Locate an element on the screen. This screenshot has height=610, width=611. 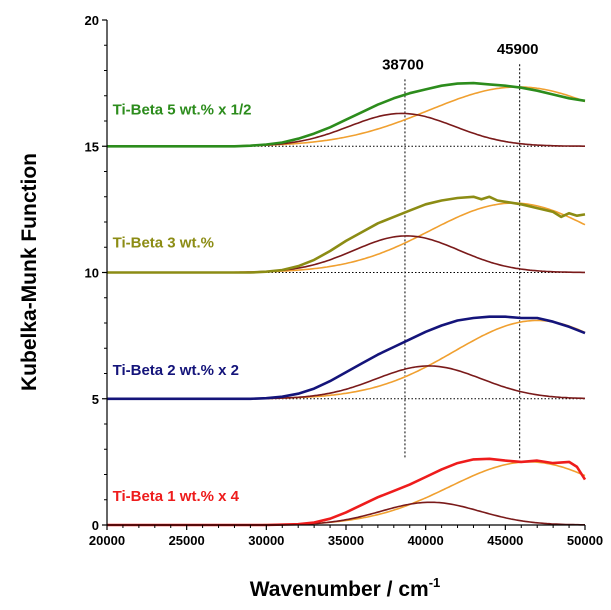
series-label-1: Ti-Beta 2 wt.% x 2 is located at coordinates (176, 370).